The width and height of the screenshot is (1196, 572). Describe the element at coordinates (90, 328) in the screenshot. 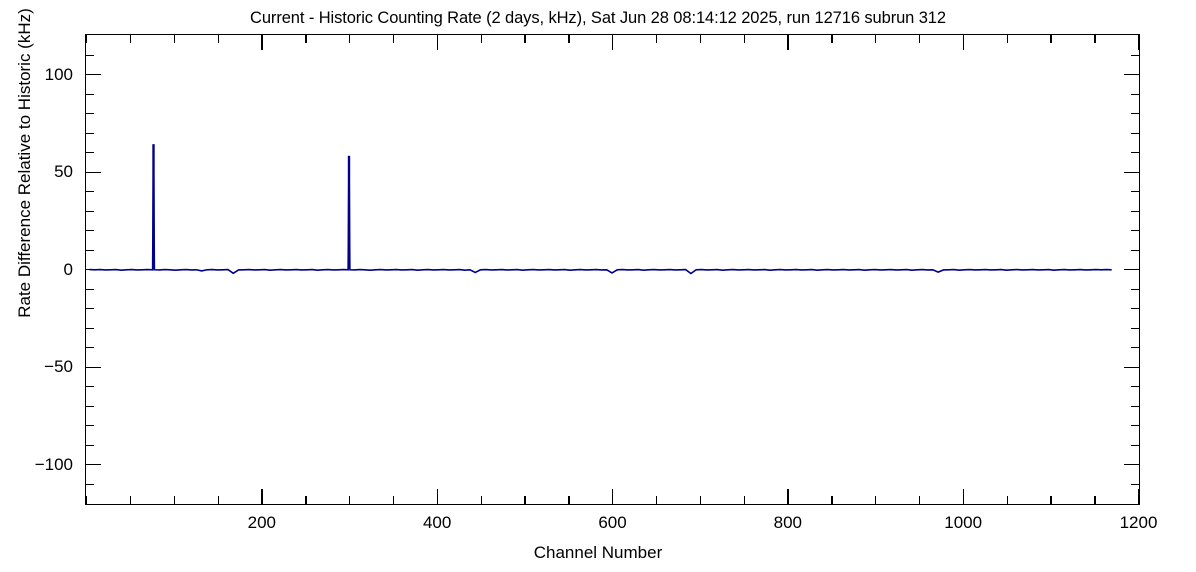

I see `y-tick--30` at that location.